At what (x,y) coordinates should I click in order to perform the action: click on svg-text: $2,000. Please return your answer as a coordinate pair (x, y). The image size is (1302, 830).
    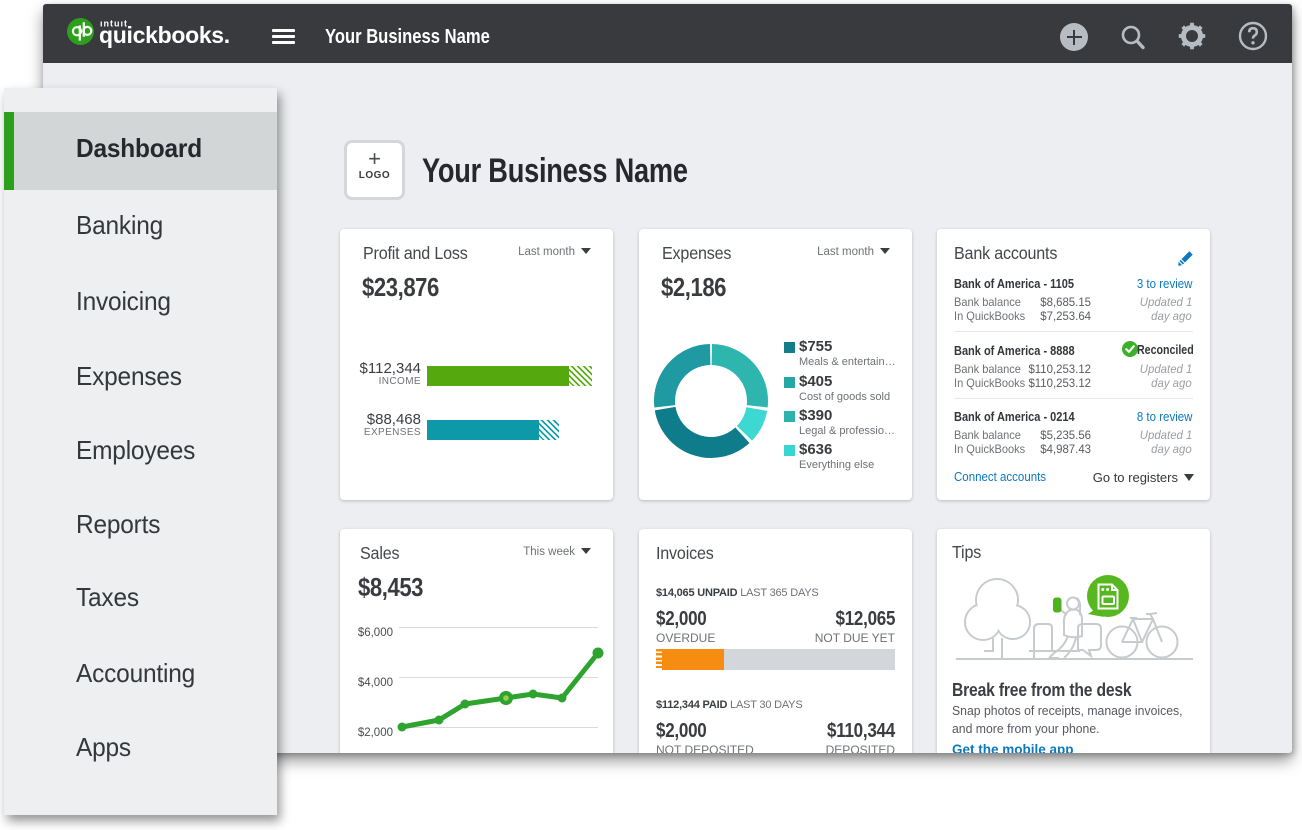
    Looking at the image, I should click on (375, 733).